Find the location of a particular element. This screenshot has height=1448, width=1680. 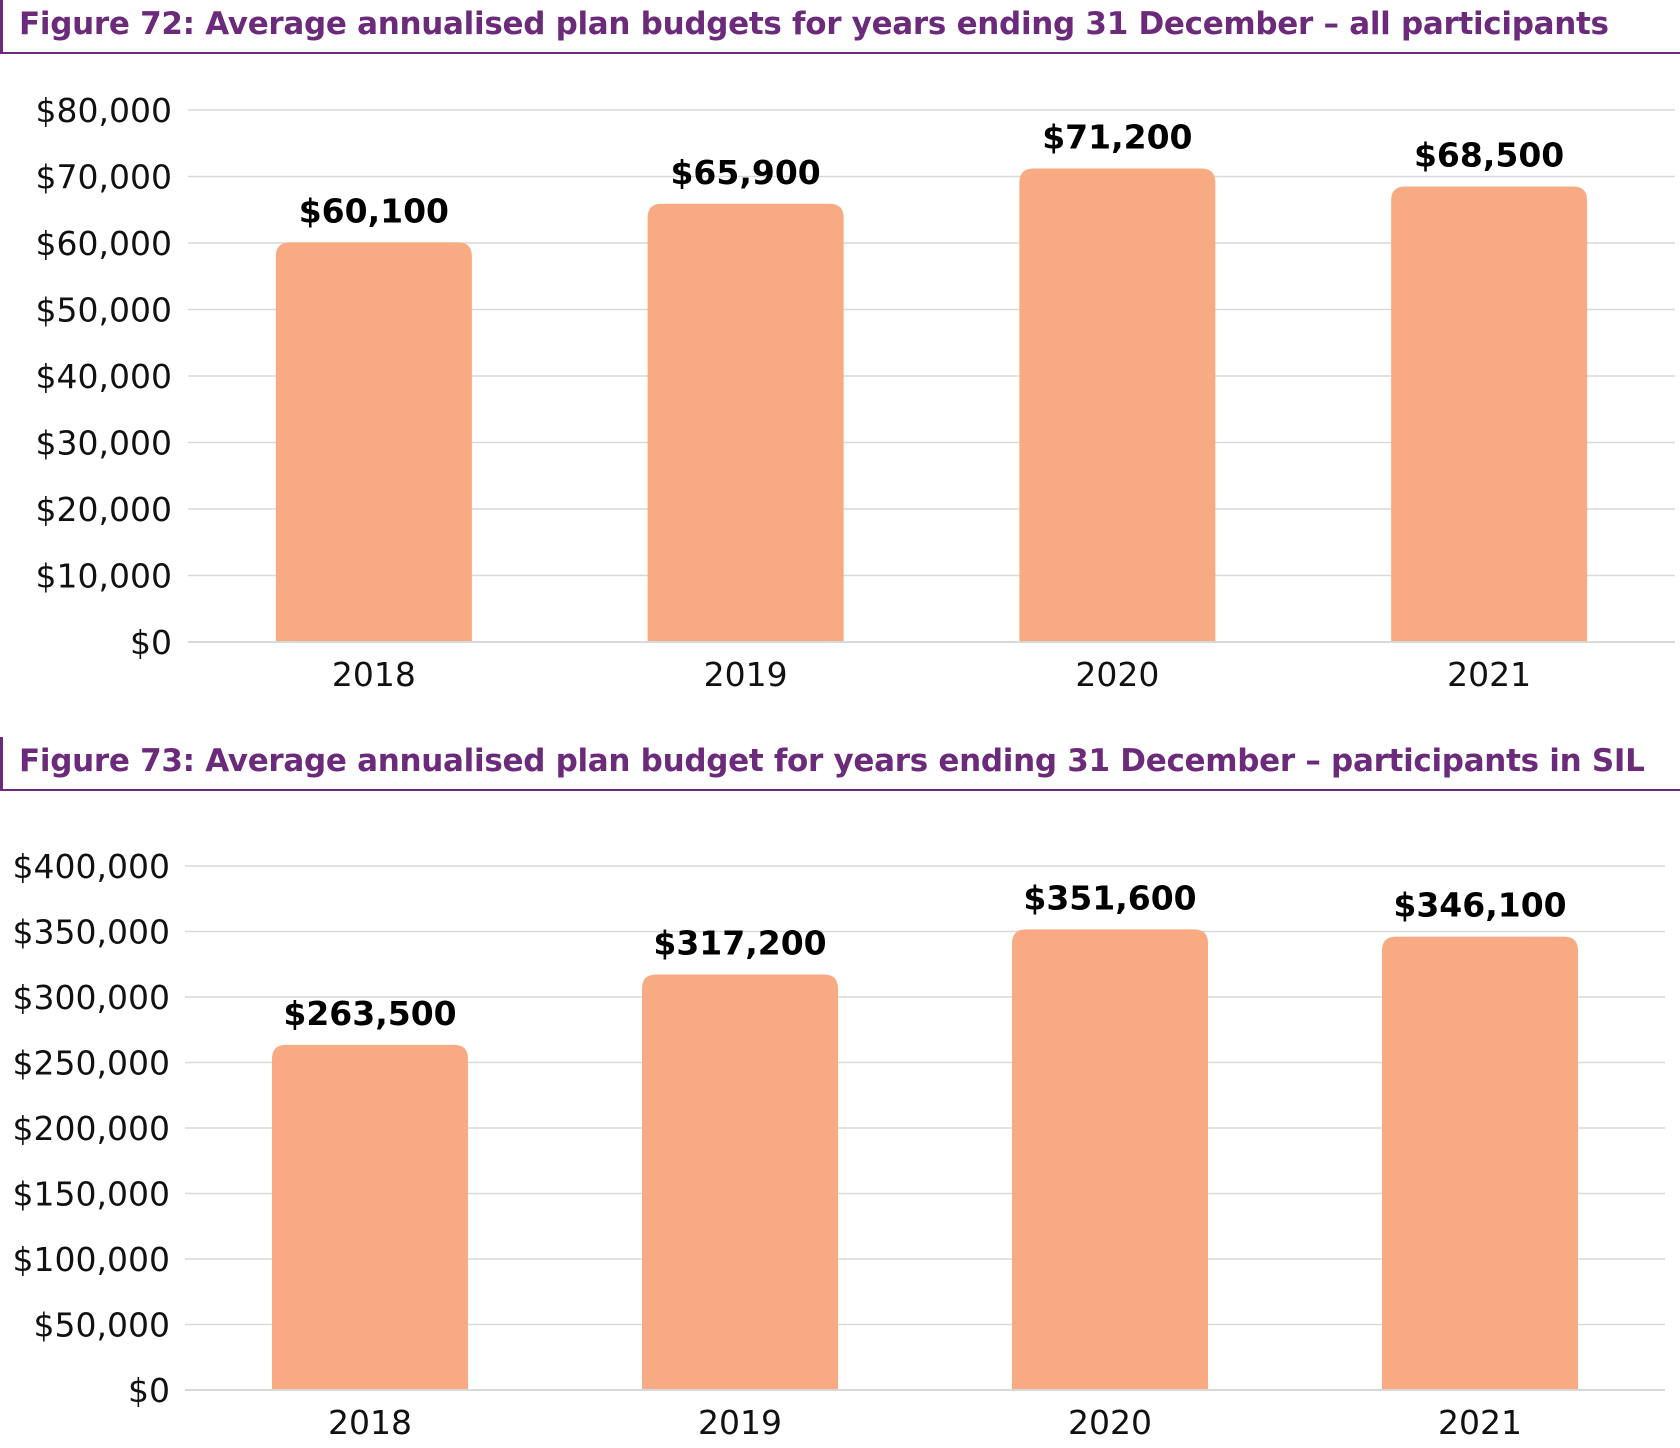

y-tick-label: $70,000 is located at coordinates (104, 177).